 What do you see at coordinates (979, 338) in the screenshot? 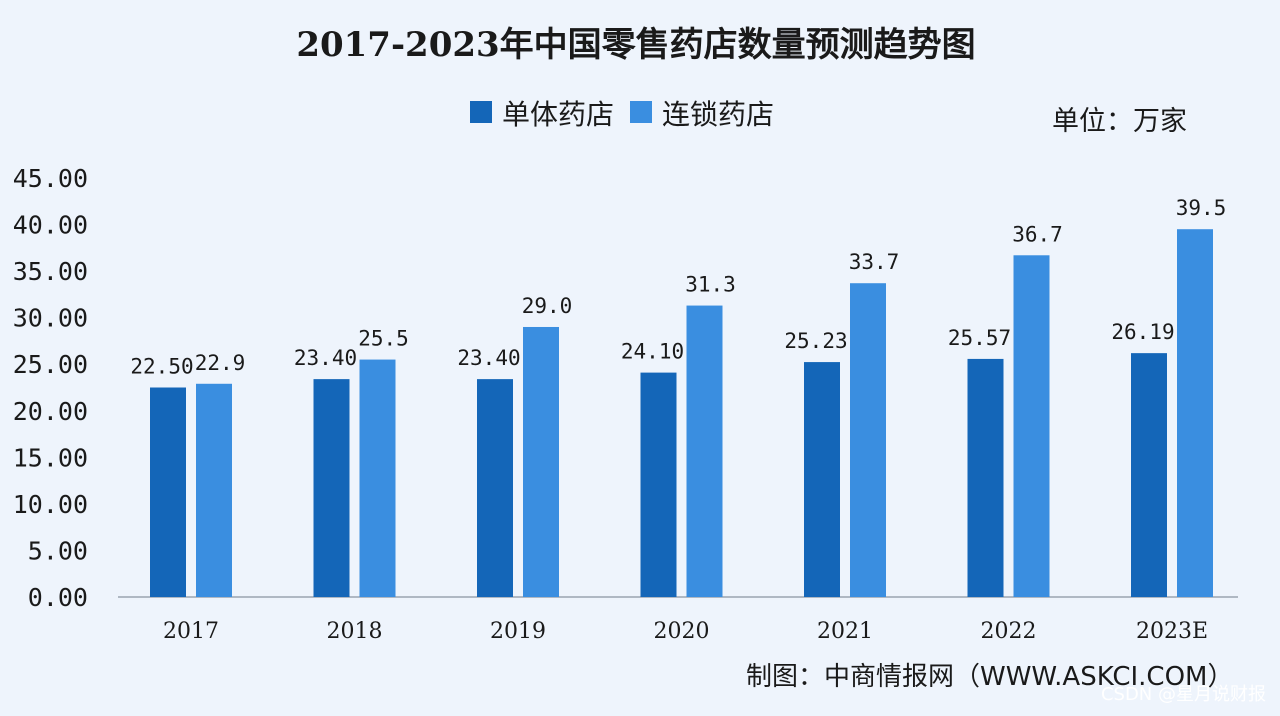
I see `data-label-single-store: 25.57` at bounding box center [979, 338].